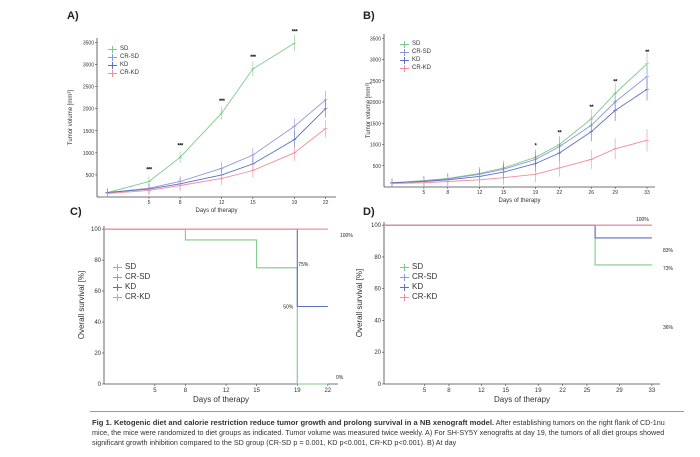  Describe the element at coordinates (642, 220) in the screenshot. I see `survival-end-label: 100%` at that location.